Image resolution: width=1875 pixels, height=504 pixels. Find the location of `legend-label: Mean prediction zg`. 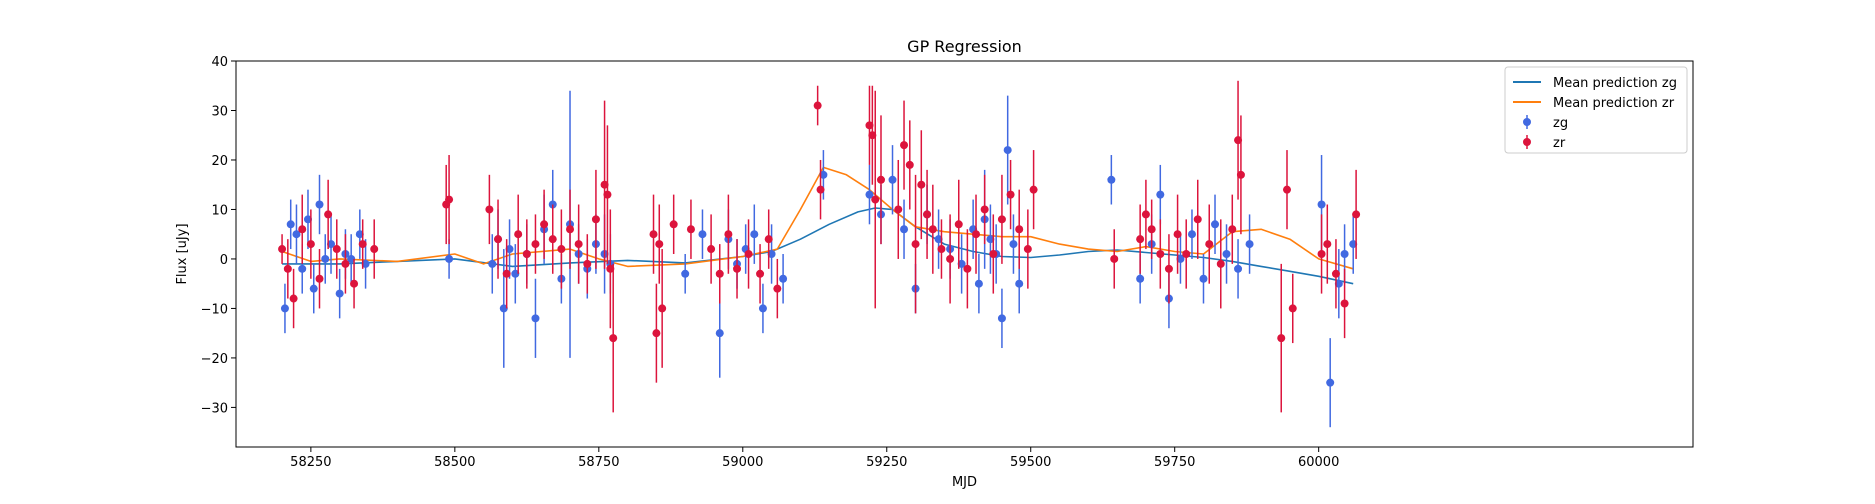

legend-label: Mean prediction zg is located at coordinates (1615, 83).